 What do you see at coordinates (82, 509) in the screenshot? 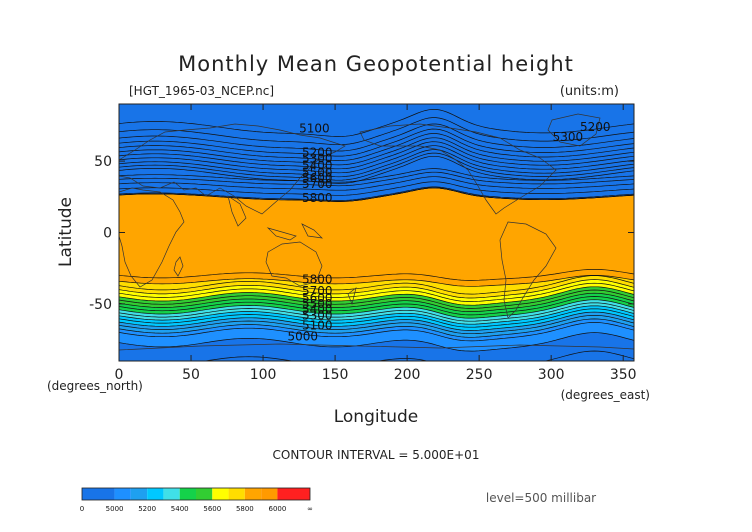
I see `colorbar-tick-label: 0` at bounding box center [82, 509].